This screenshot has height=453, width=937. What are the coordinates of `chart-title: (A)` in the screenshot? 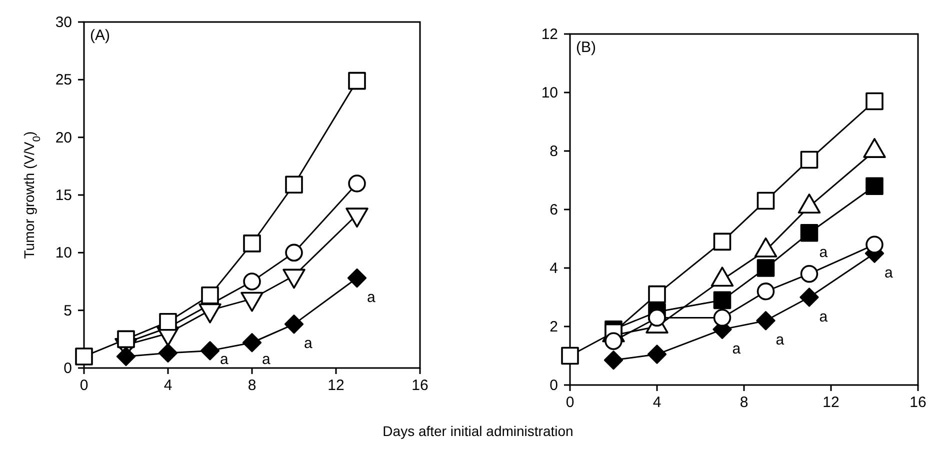 It's located at (100, 35).